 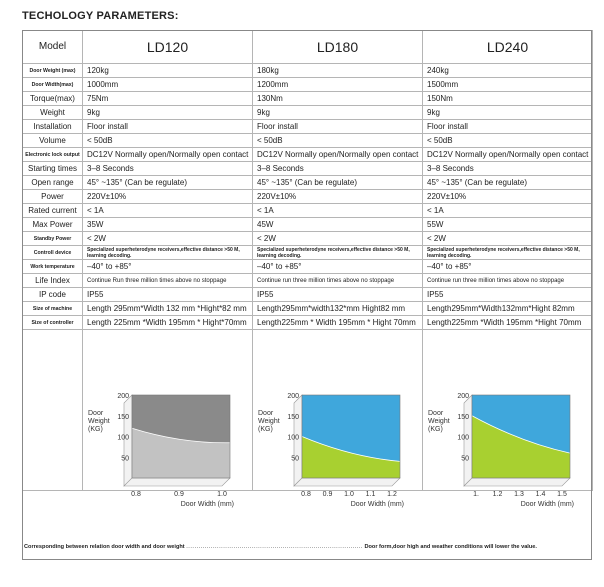 What do you see at coordinates (476, 494) in the screenshot?
I see `x-tick-label: 1.` at bounding box center [476, 494].